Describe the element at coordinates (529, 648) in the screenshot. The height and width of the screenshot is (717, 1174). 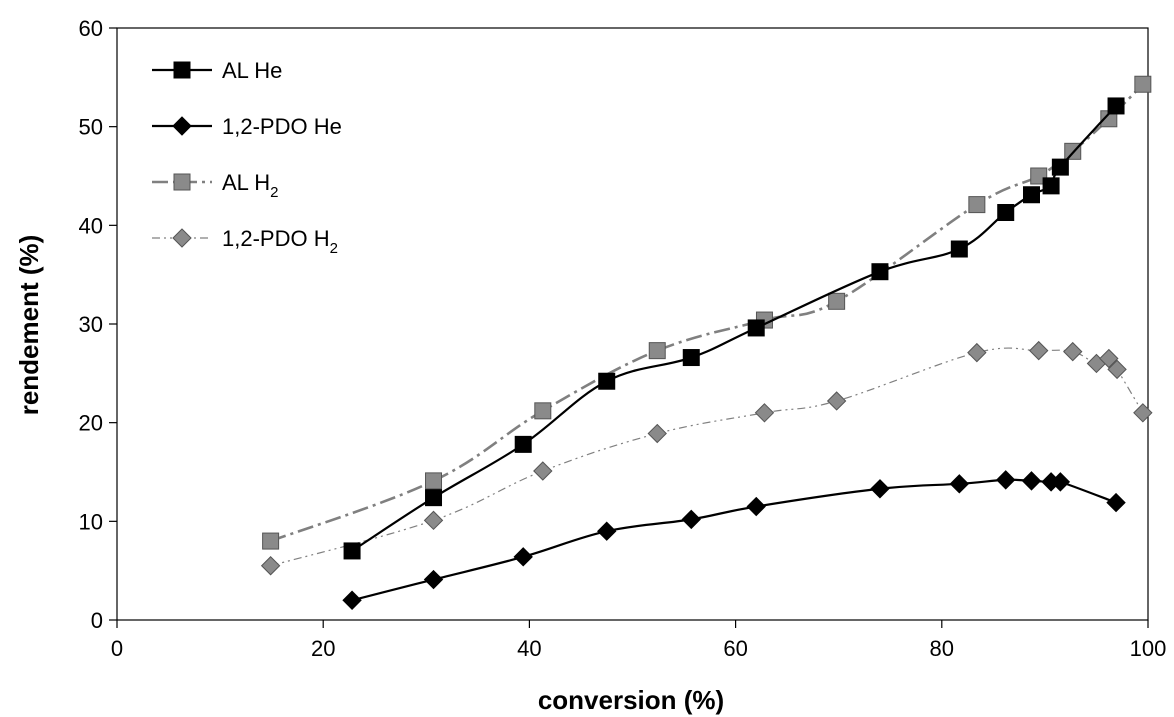
I see `x-tick-label: 40` at that location.